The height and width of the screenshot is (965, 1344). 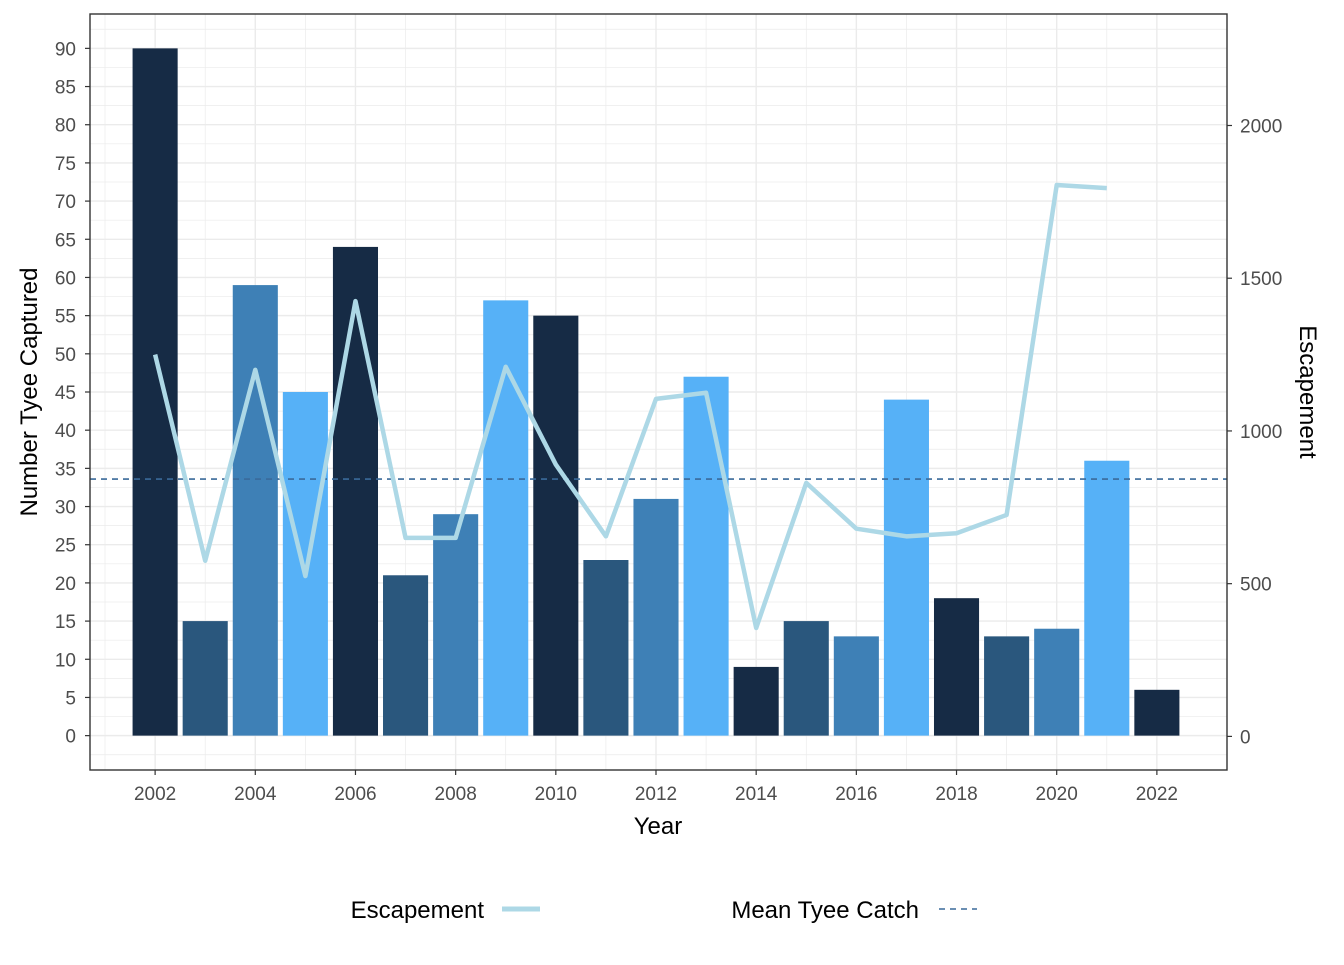 What do you see at coordinates (1057, 682) in the screenshot?
I see `bar-2020` at bounding box center [1057, 682].